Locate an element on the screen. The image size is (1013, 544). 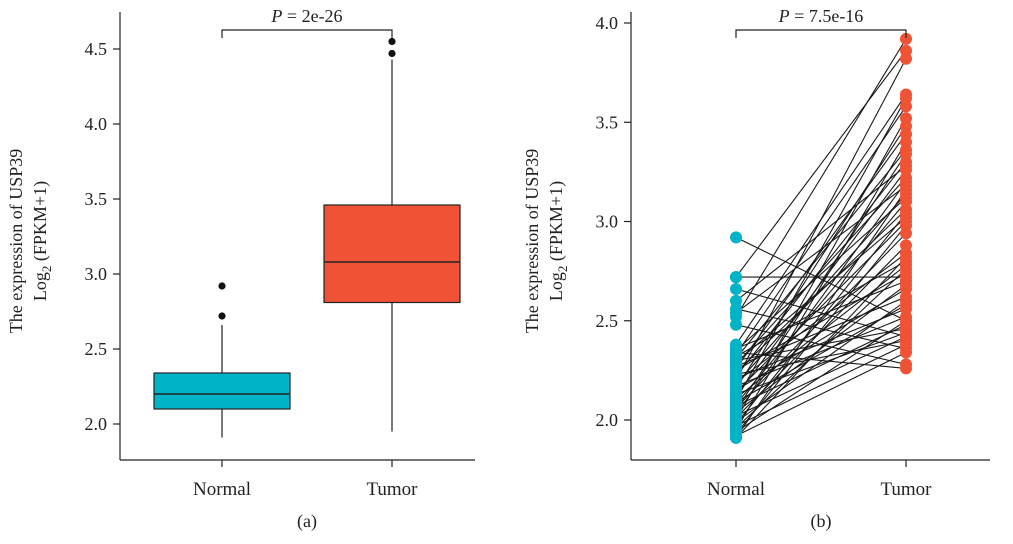
panel-b-ytick-label: 2.0 is located at coordinates (607, 420).